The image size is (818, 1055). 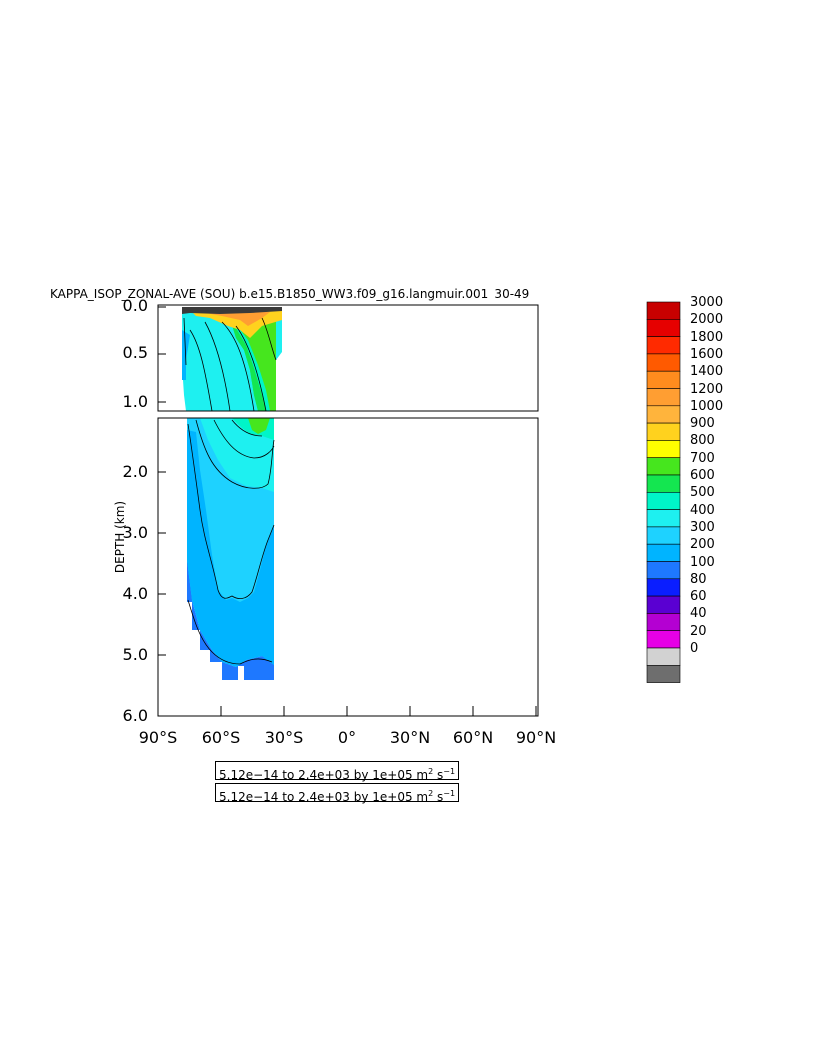 What do you see at coordinates (135, 654) in the screenshot?
I see `y-tick-label-6: 5.0` at bounding box center [135, 654].